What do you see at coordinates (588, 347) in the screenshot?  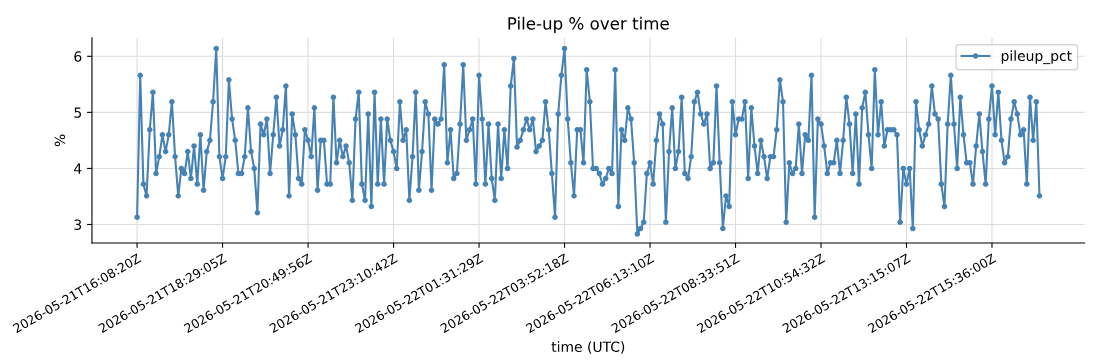 I see `x-axis-title: time (UTC)` at bounding box center [588, 347].